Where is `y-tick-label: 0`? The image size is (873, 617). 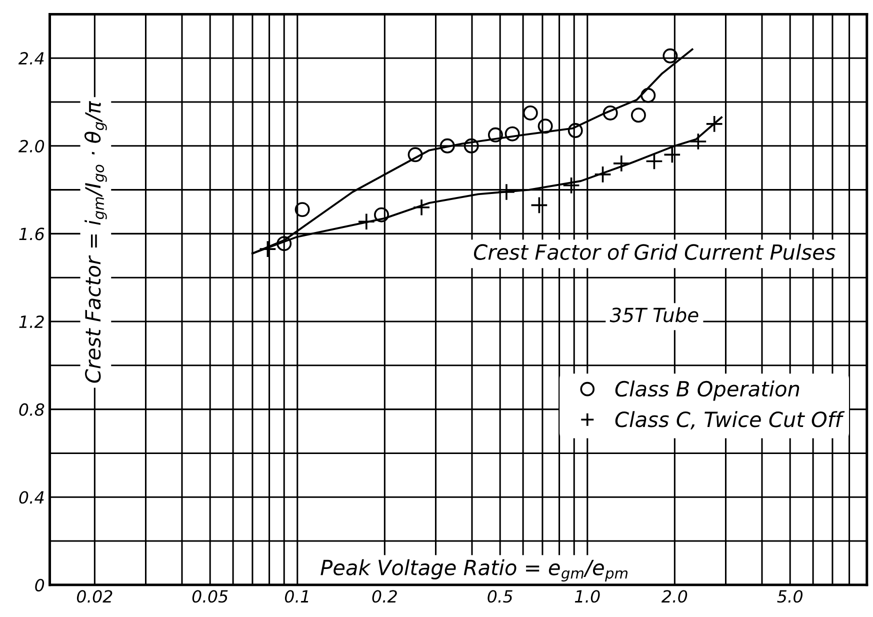 y-tick-label: 0 is located at coordinates (39, 585).